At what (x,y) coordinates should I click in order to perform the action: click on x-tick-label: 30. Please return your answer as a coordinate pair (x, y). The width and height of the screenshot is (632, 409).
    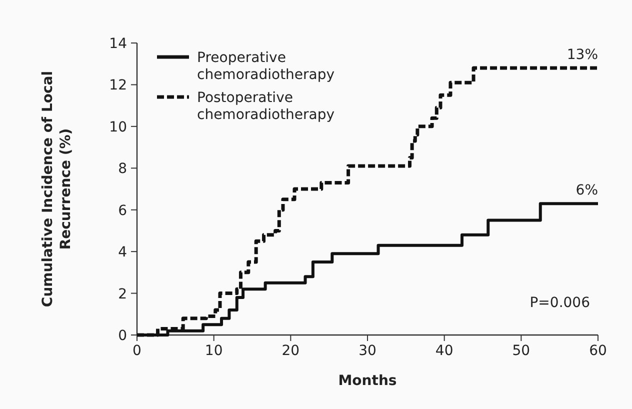
    Looking at the image, I should click on (367, 351).